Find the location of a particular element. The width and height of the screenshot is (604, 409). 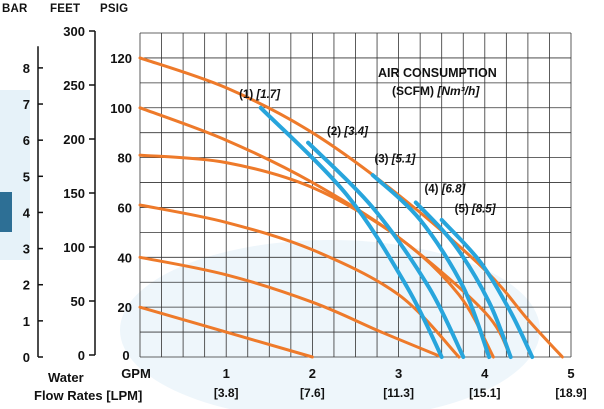

bar-tick-label: 1 is located at coordinates (26, 321).